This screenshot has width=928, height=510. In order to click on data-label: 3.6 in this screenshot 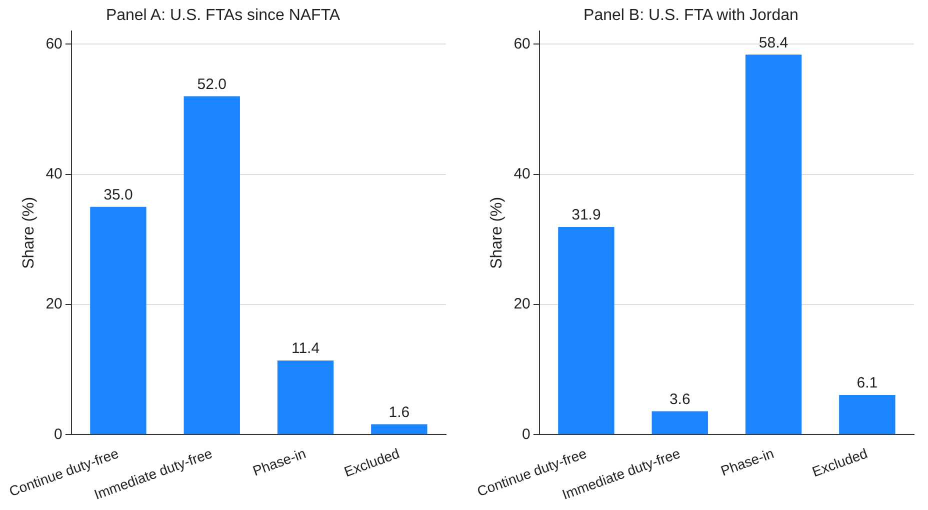, I will do `click(679, 399)`.